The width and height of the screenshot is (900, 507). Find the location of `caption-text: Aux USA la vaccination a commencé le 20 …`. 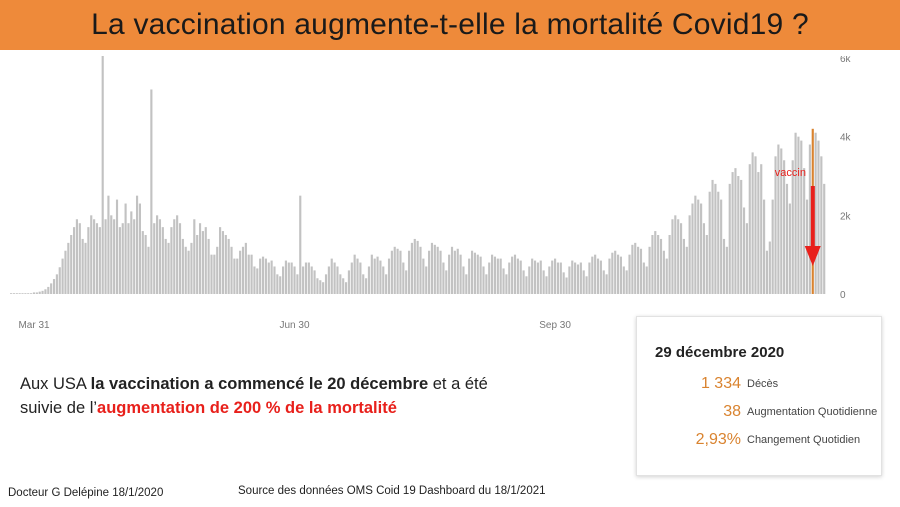

caption-text: Aux USA la vaccination a commencé le 20 … is located at coordinates (320, 396).